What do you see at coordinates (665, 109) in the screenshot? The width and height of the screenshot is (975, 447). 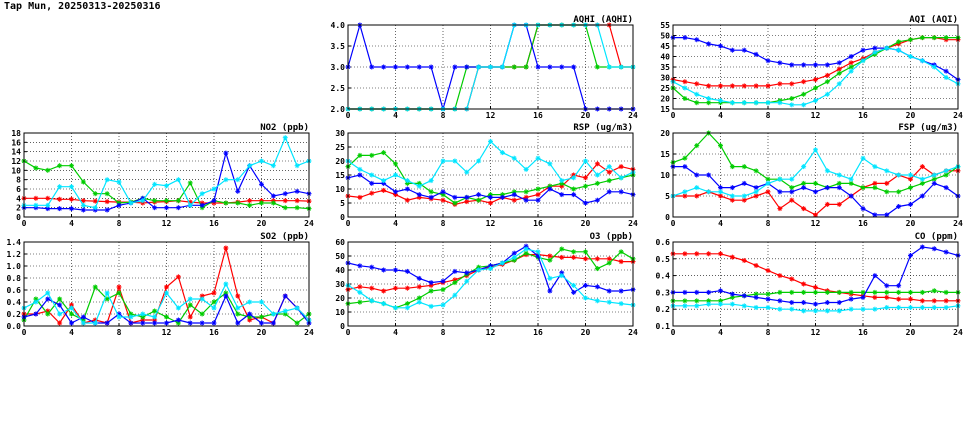 I see `y-tick-label: 15` at bounding box center [665, 109].